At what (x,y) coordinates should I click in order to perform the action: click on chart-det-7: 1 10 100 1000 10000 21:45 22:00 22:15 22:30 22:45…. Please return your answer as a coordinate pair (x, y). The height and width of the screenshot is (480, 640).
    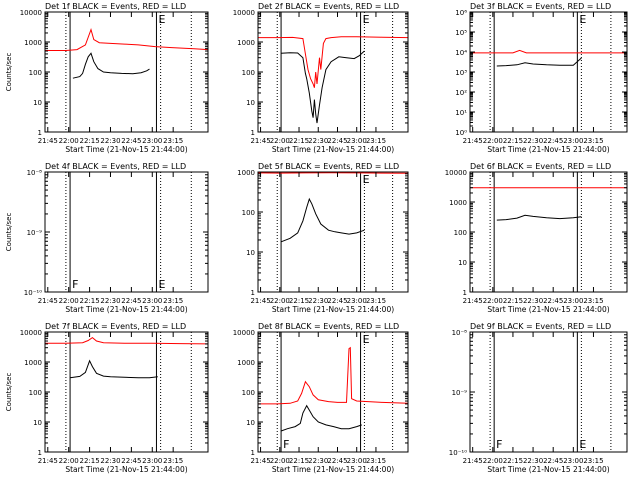
    Looking at the image, I should click on (107, 398).